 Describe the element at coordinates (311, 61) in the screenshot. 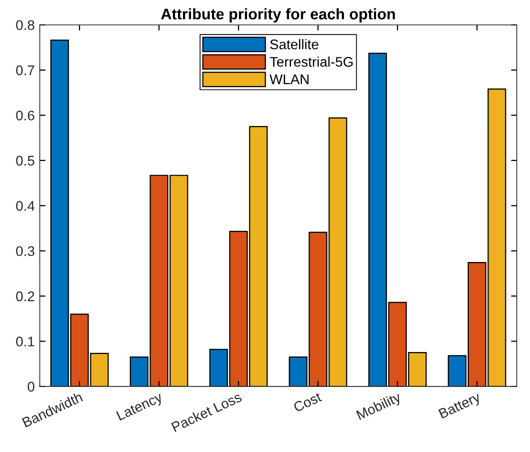

I see `legend-label: Terrestrial-5G` at that location.